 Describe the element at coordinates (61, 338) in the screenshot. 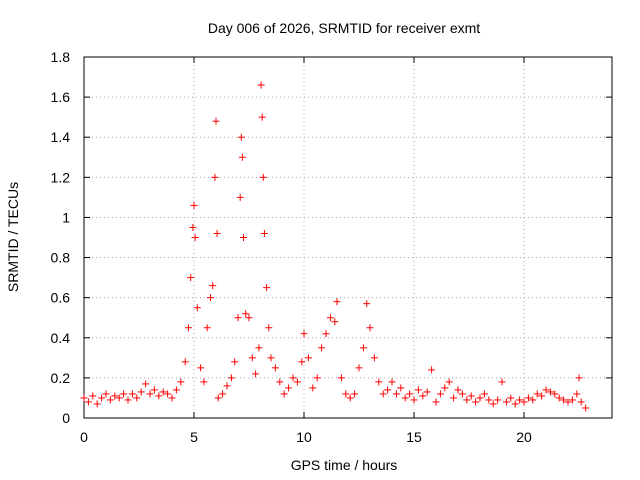

I see `y-tick-label: 0.4` at that location.